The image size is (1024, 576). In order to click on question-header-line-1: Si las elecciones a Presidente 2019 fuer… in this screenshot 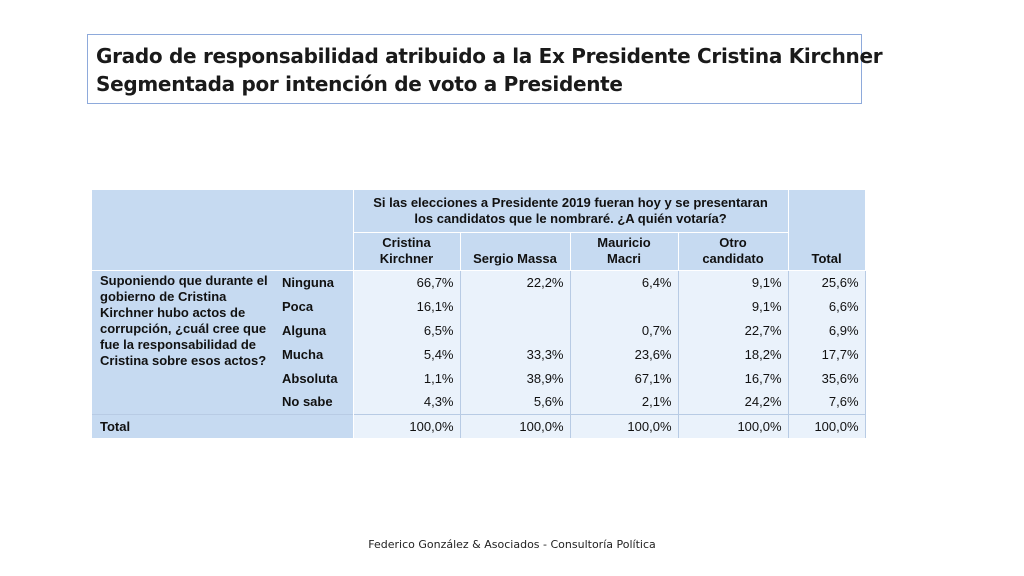, I will do `click(570, 202)`.